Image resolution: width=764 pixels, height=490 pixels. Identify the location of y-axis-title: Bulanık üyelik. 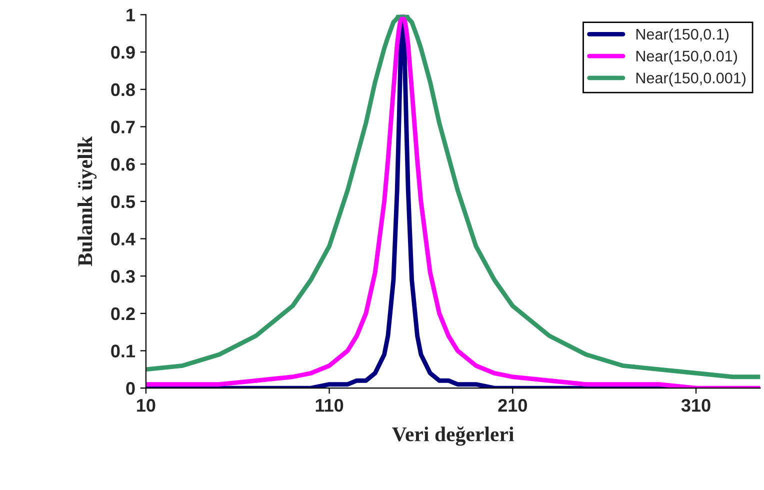
(87, 201).